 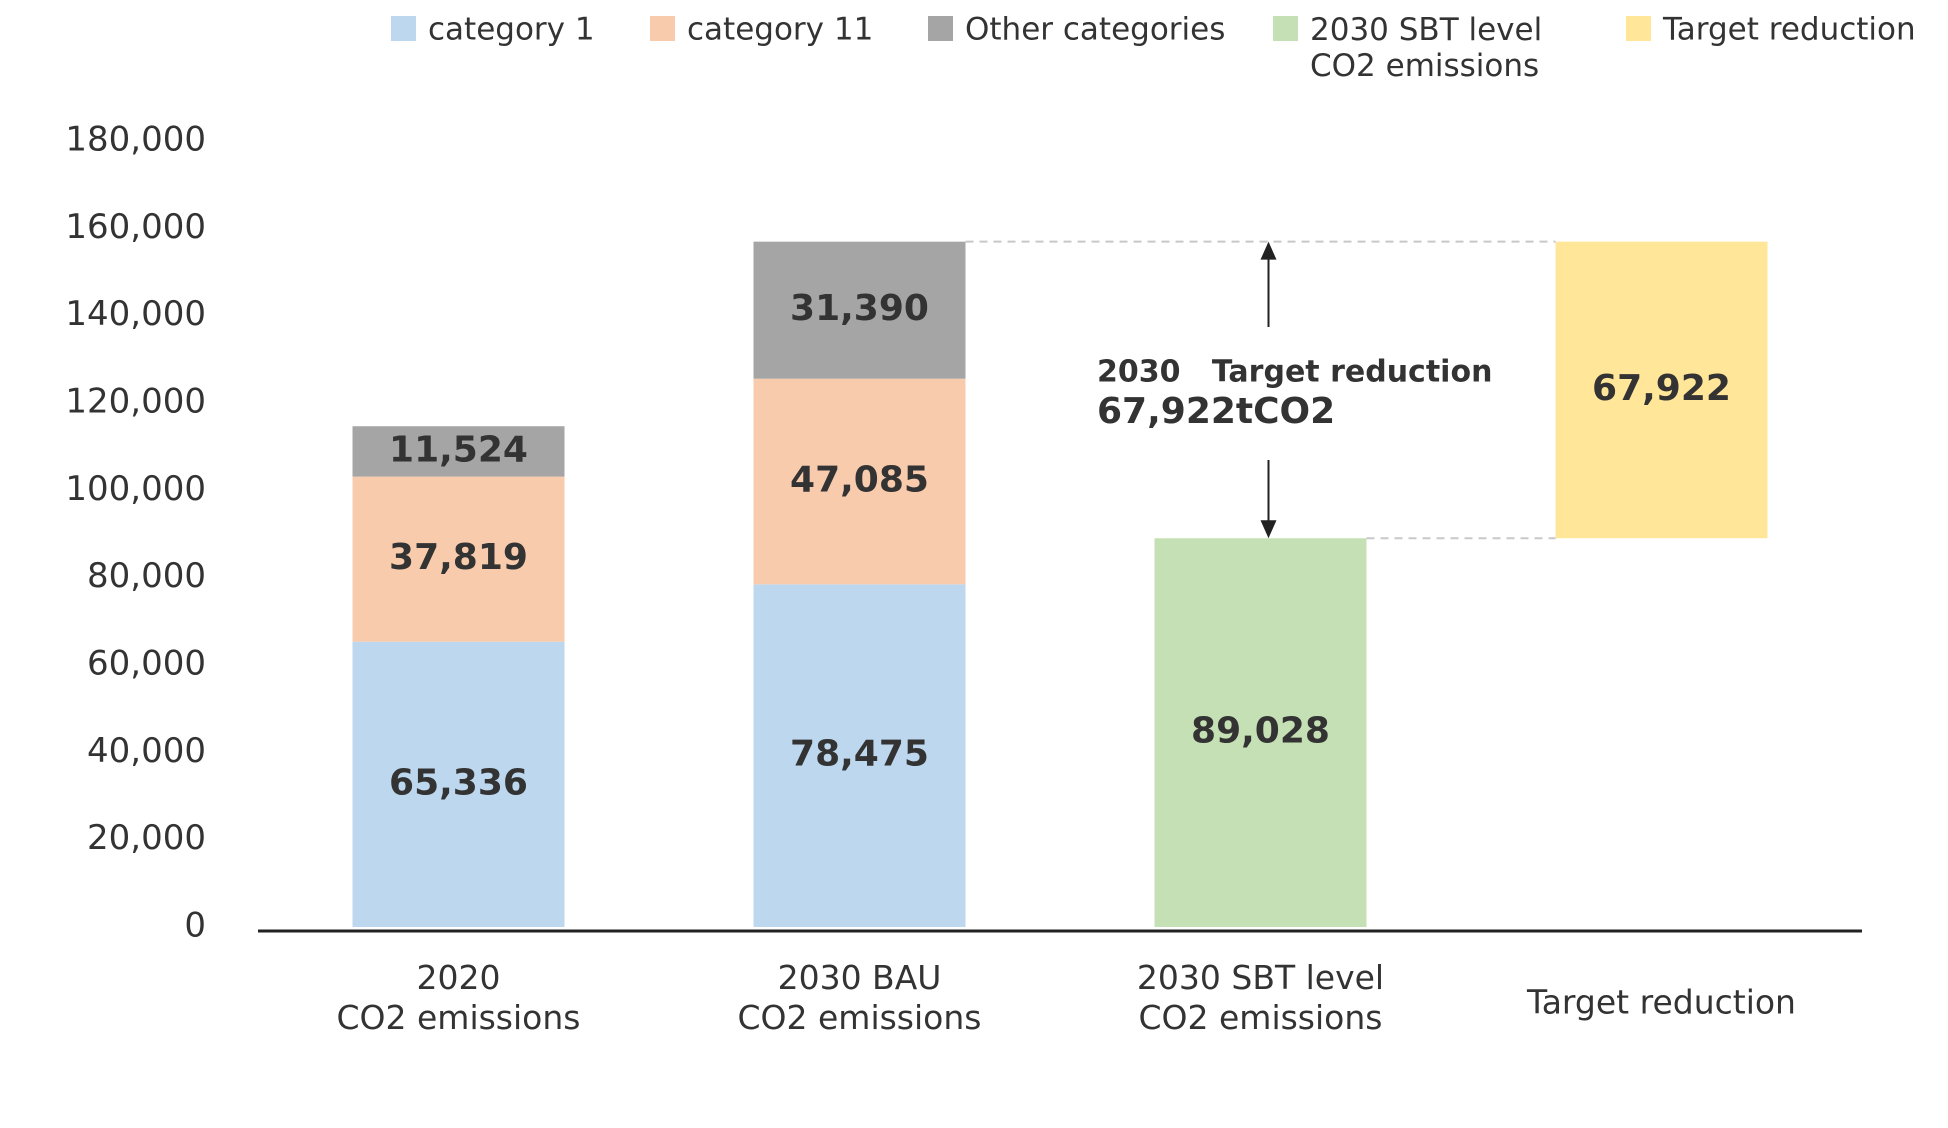 What do you see at coordinates (1426, 48) in the screenshot?
I see `legend-label: 2030 SBT level CO2 emissions` at bounding box center [1426, 48].